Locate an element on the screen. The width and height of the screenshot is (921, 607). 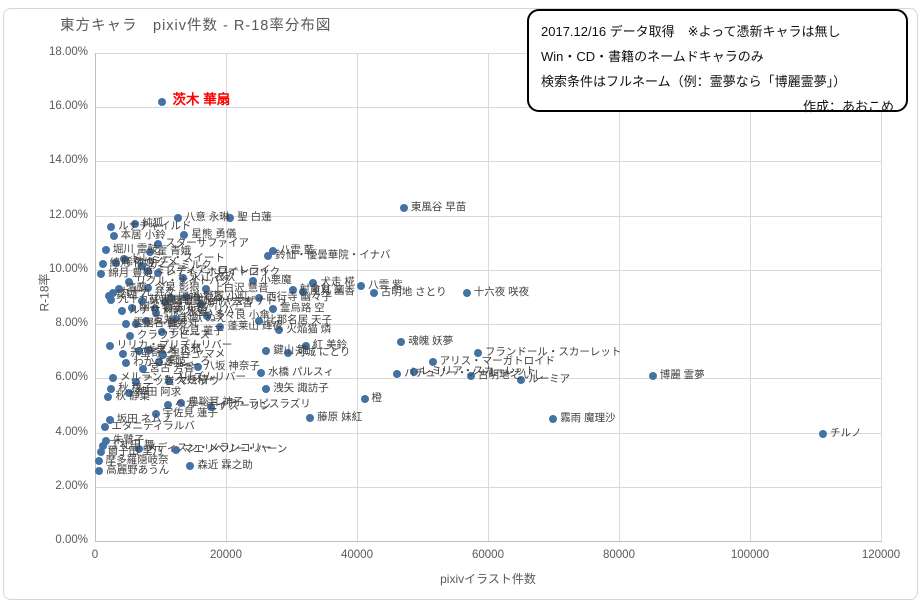
data-point-label: 封獣 ぬえ is located at coordinates (204, 317).